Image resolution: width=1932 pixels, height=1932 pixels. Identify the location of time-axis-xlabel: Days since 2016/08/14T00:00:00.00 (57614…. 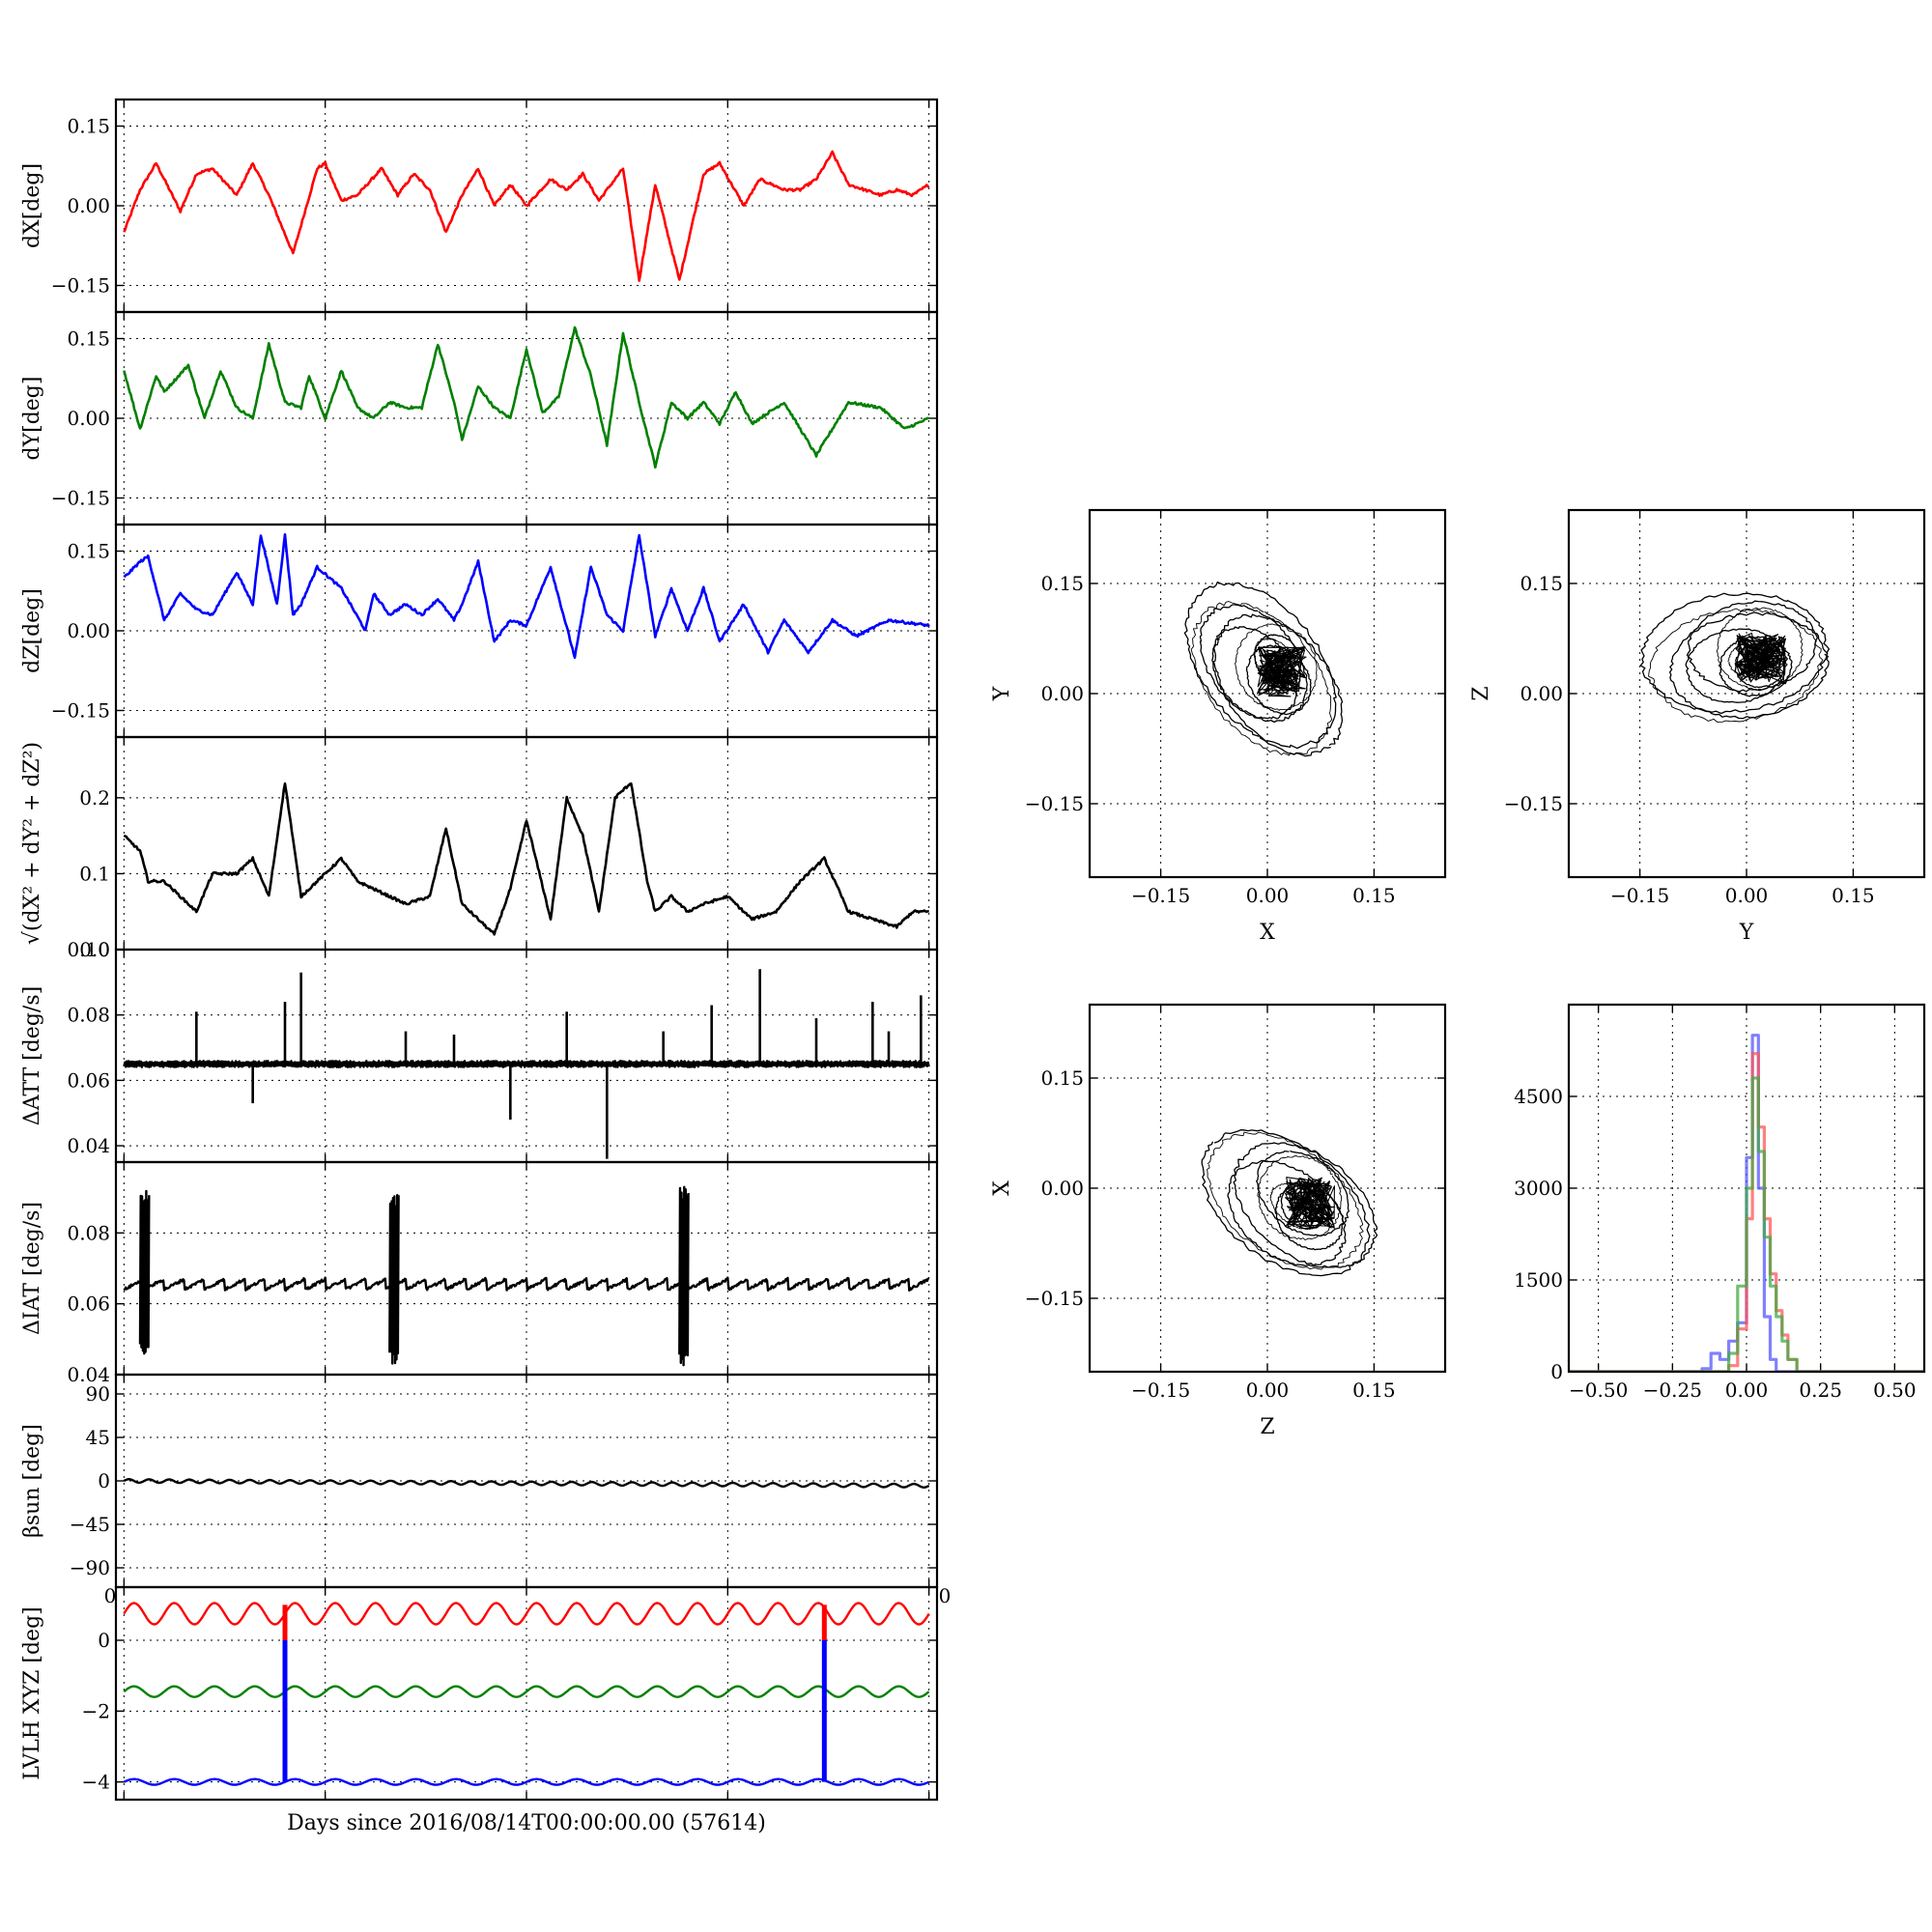
(526, 1823).